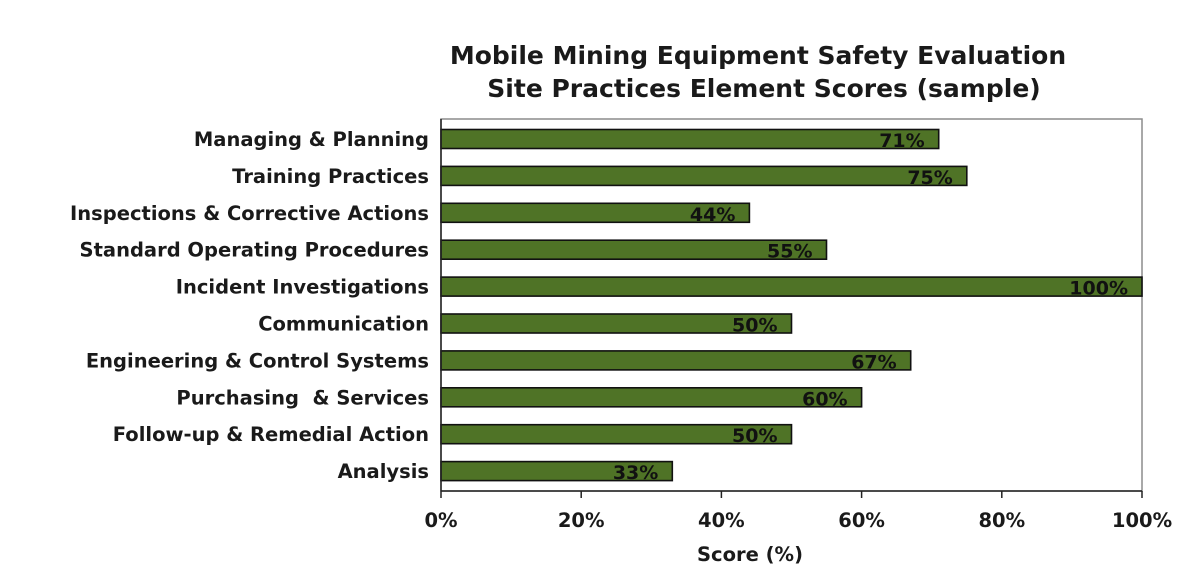 The width and height of the screenshot is (1200, 588). I want to click on x-tick-label-4: 60%, so click(861, 520).